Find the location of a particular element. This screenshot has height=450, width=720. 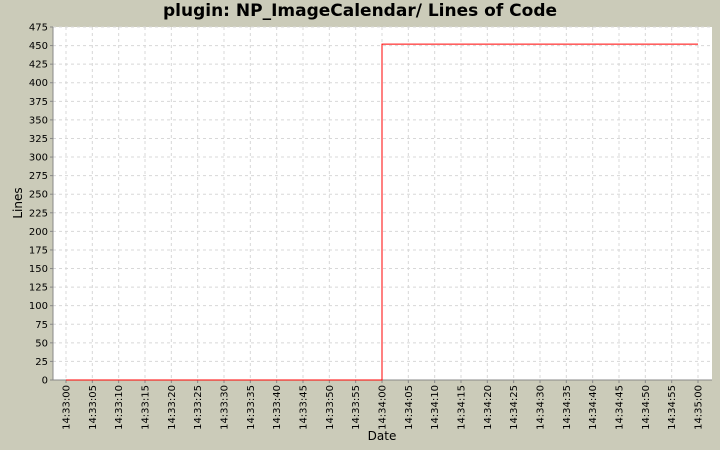

y-tick-label: 175 is located at coordinates (38, 250).